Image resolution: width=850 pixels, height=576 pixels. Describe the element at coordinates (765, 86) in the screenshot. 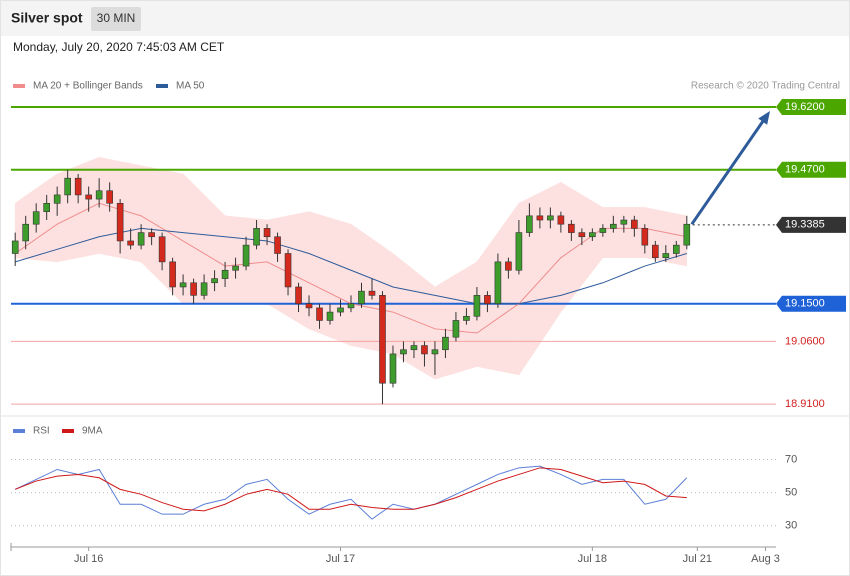

I see `source: Research © 2020 Trading Central` at that location.